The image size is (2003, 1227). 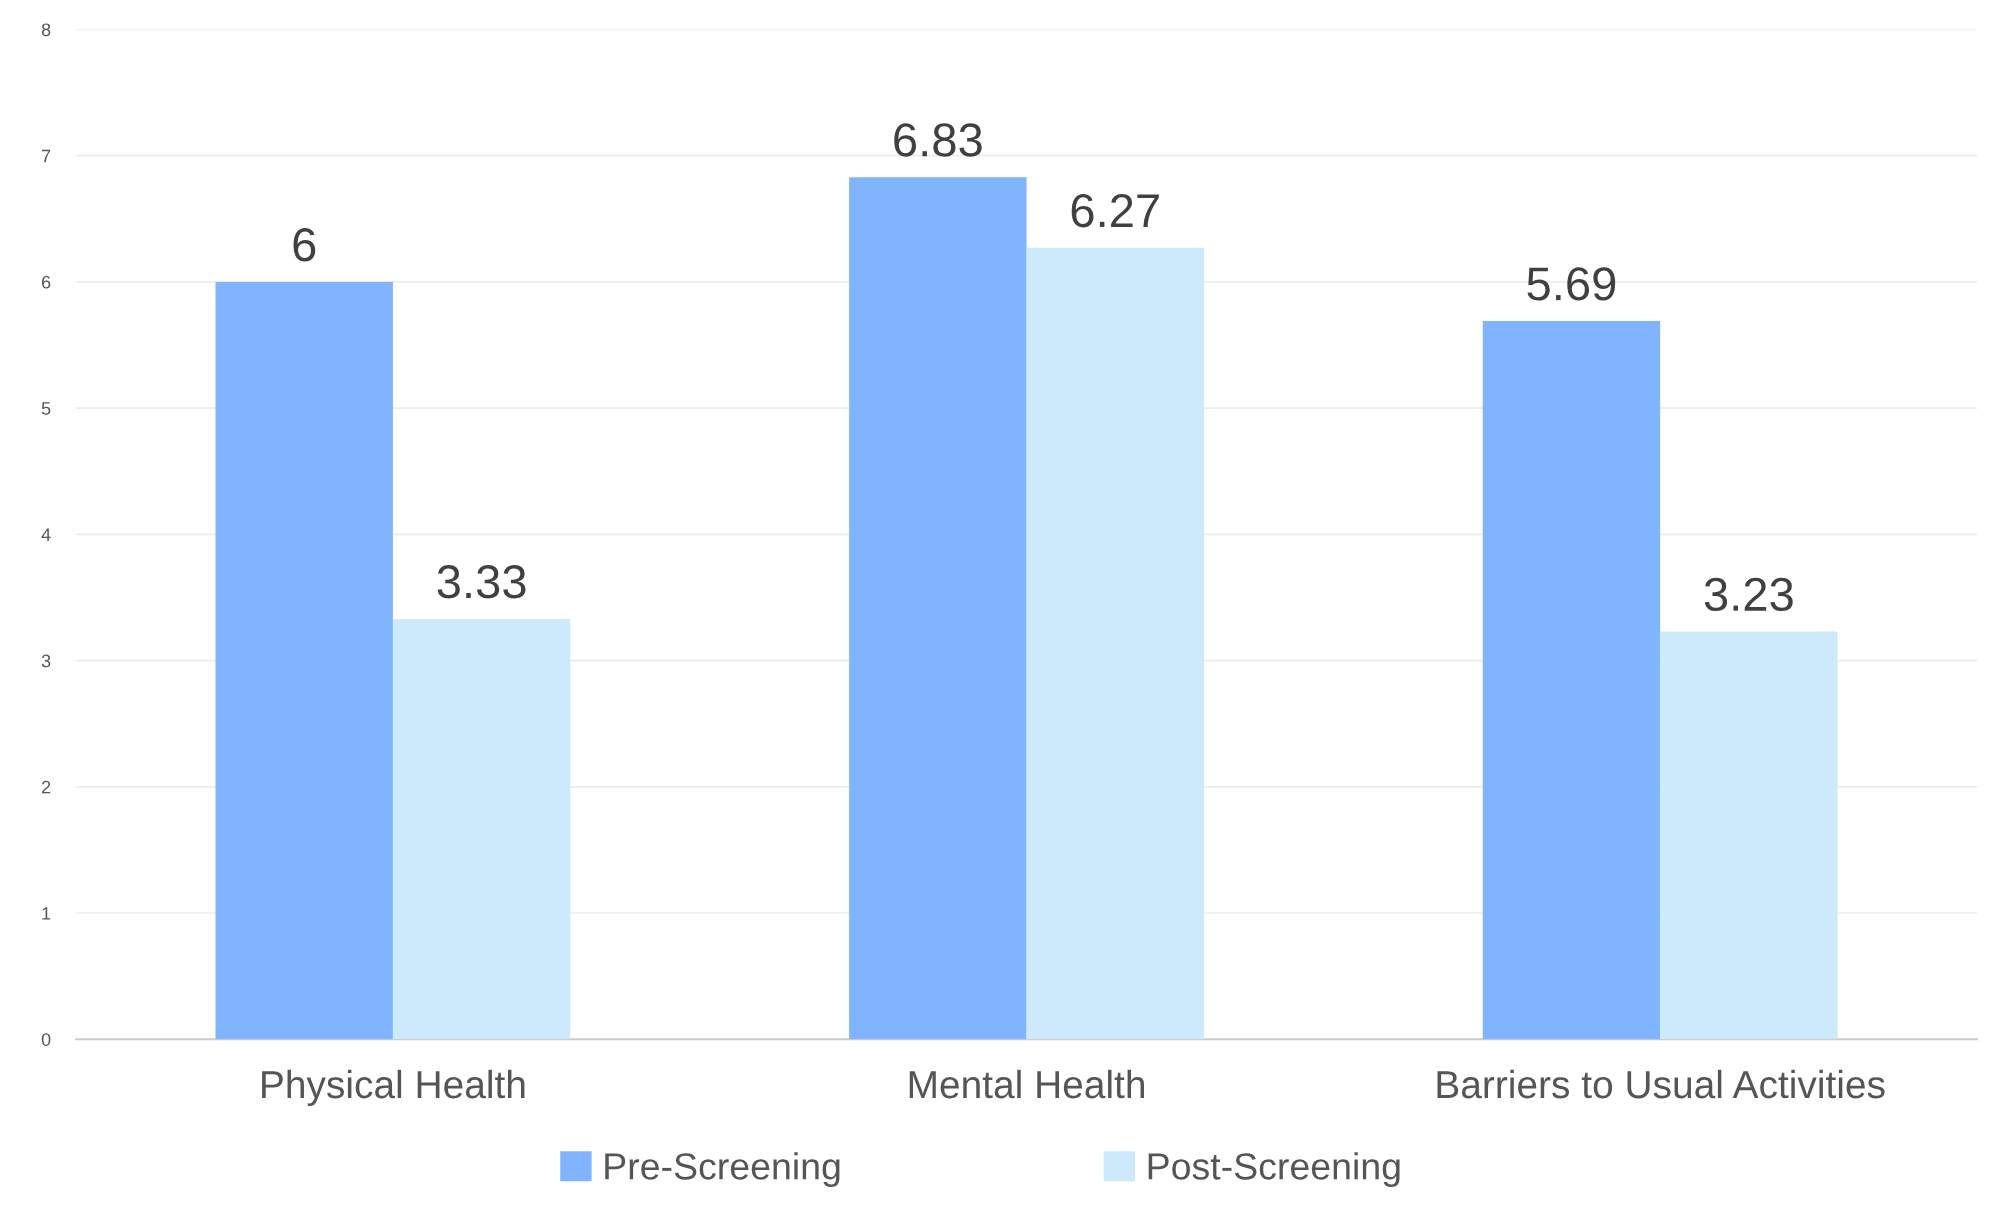 I want to click on y-tick-label: 4, so click(x=46, y=534).